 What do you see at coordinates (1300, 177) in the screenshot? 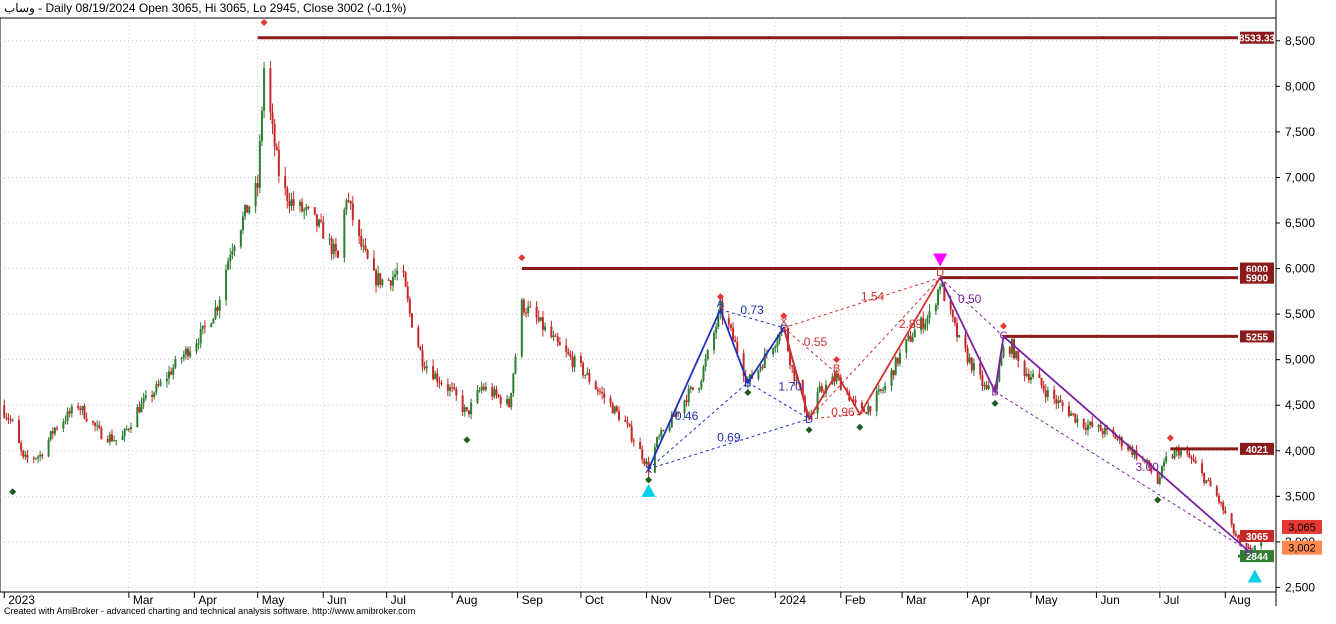
I see `y-tick-label: 7,000` at bounding box center [1300, 177].